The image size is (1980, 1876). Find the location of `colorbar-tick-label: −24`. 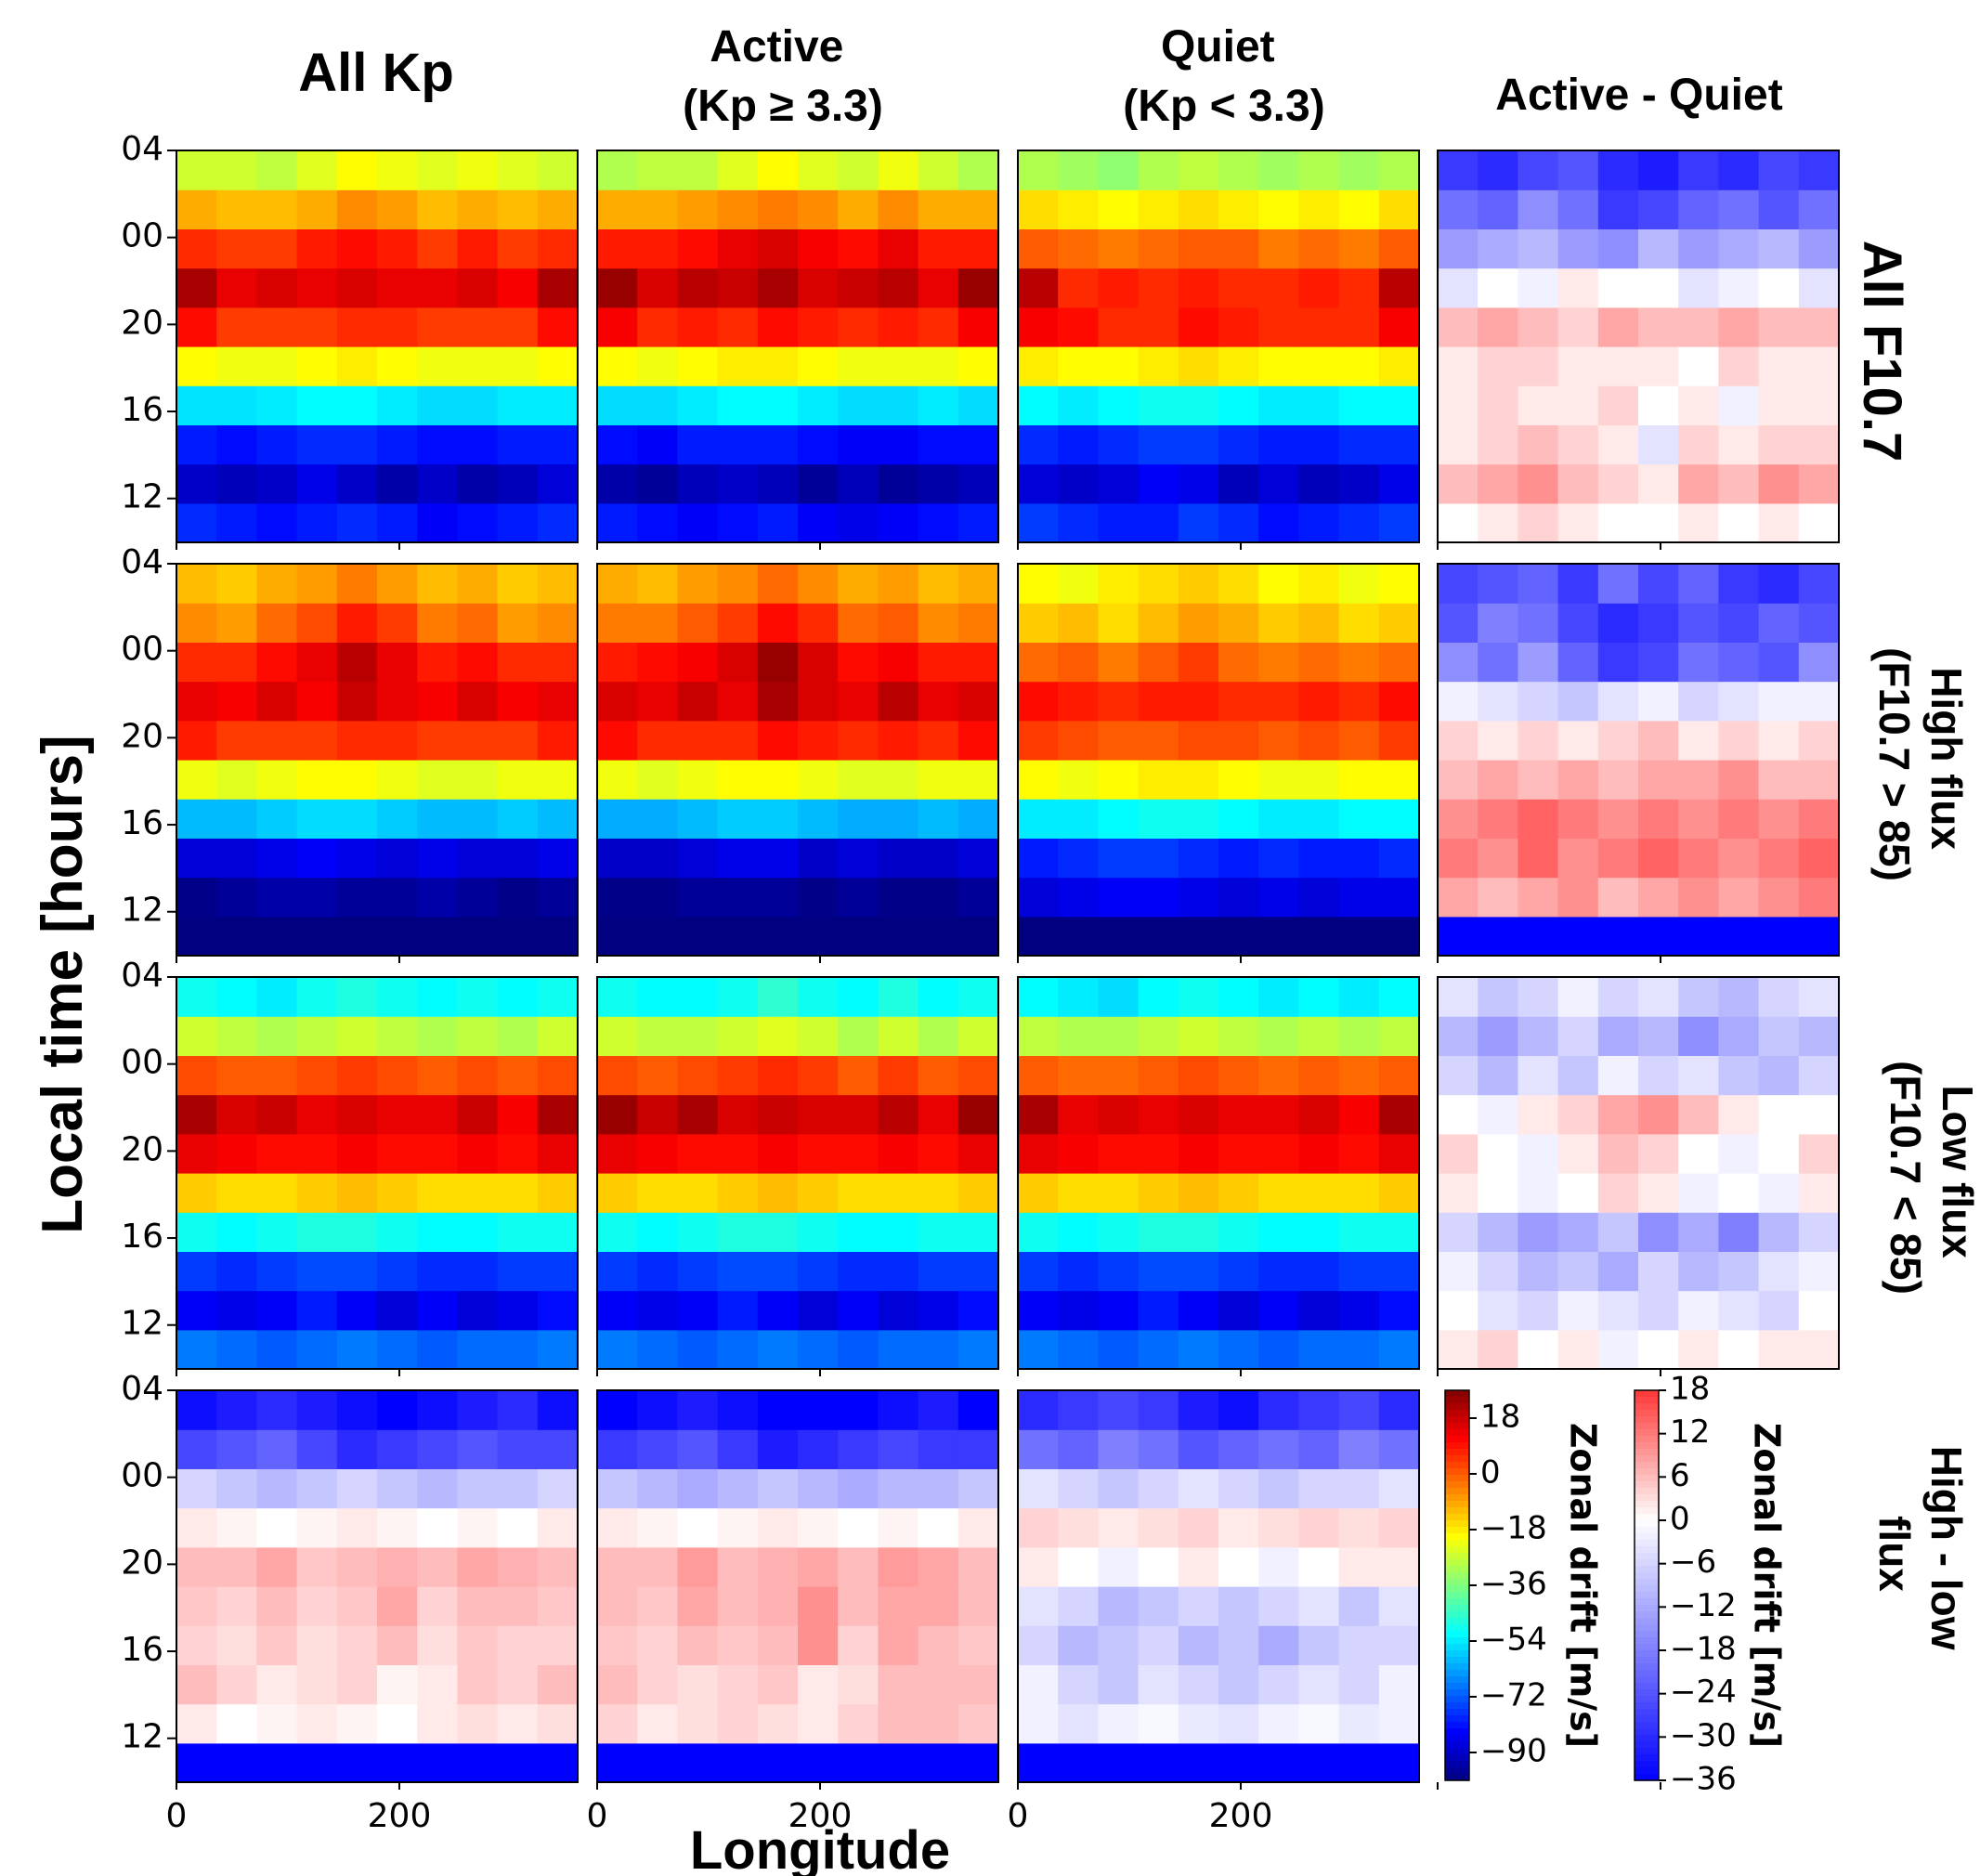

colorbar-tick-label: −24 is located at coordinates (1703, 1692).